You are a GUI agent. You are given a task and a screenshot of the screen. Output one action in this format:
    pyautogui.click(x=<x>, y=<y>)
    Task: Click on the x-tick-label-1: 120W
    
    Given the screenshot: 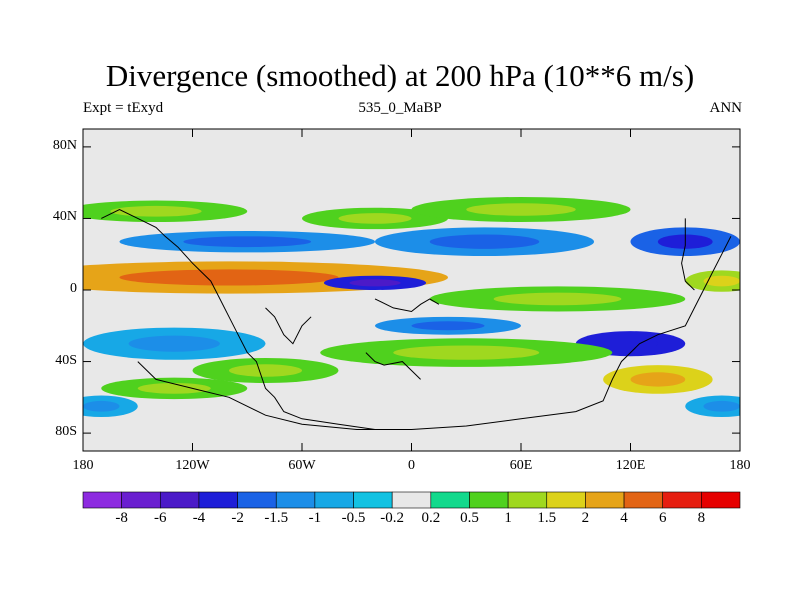 What is the action you would take?
    pyautogui.click(x=192, y=465)
    